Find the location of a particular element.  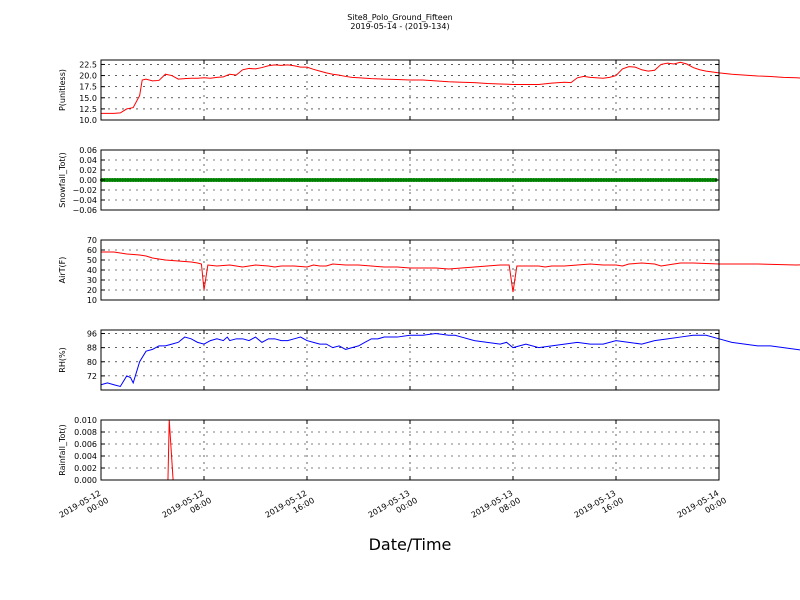

y-tick-label: 0.008 is located at coordinates (85, 432).